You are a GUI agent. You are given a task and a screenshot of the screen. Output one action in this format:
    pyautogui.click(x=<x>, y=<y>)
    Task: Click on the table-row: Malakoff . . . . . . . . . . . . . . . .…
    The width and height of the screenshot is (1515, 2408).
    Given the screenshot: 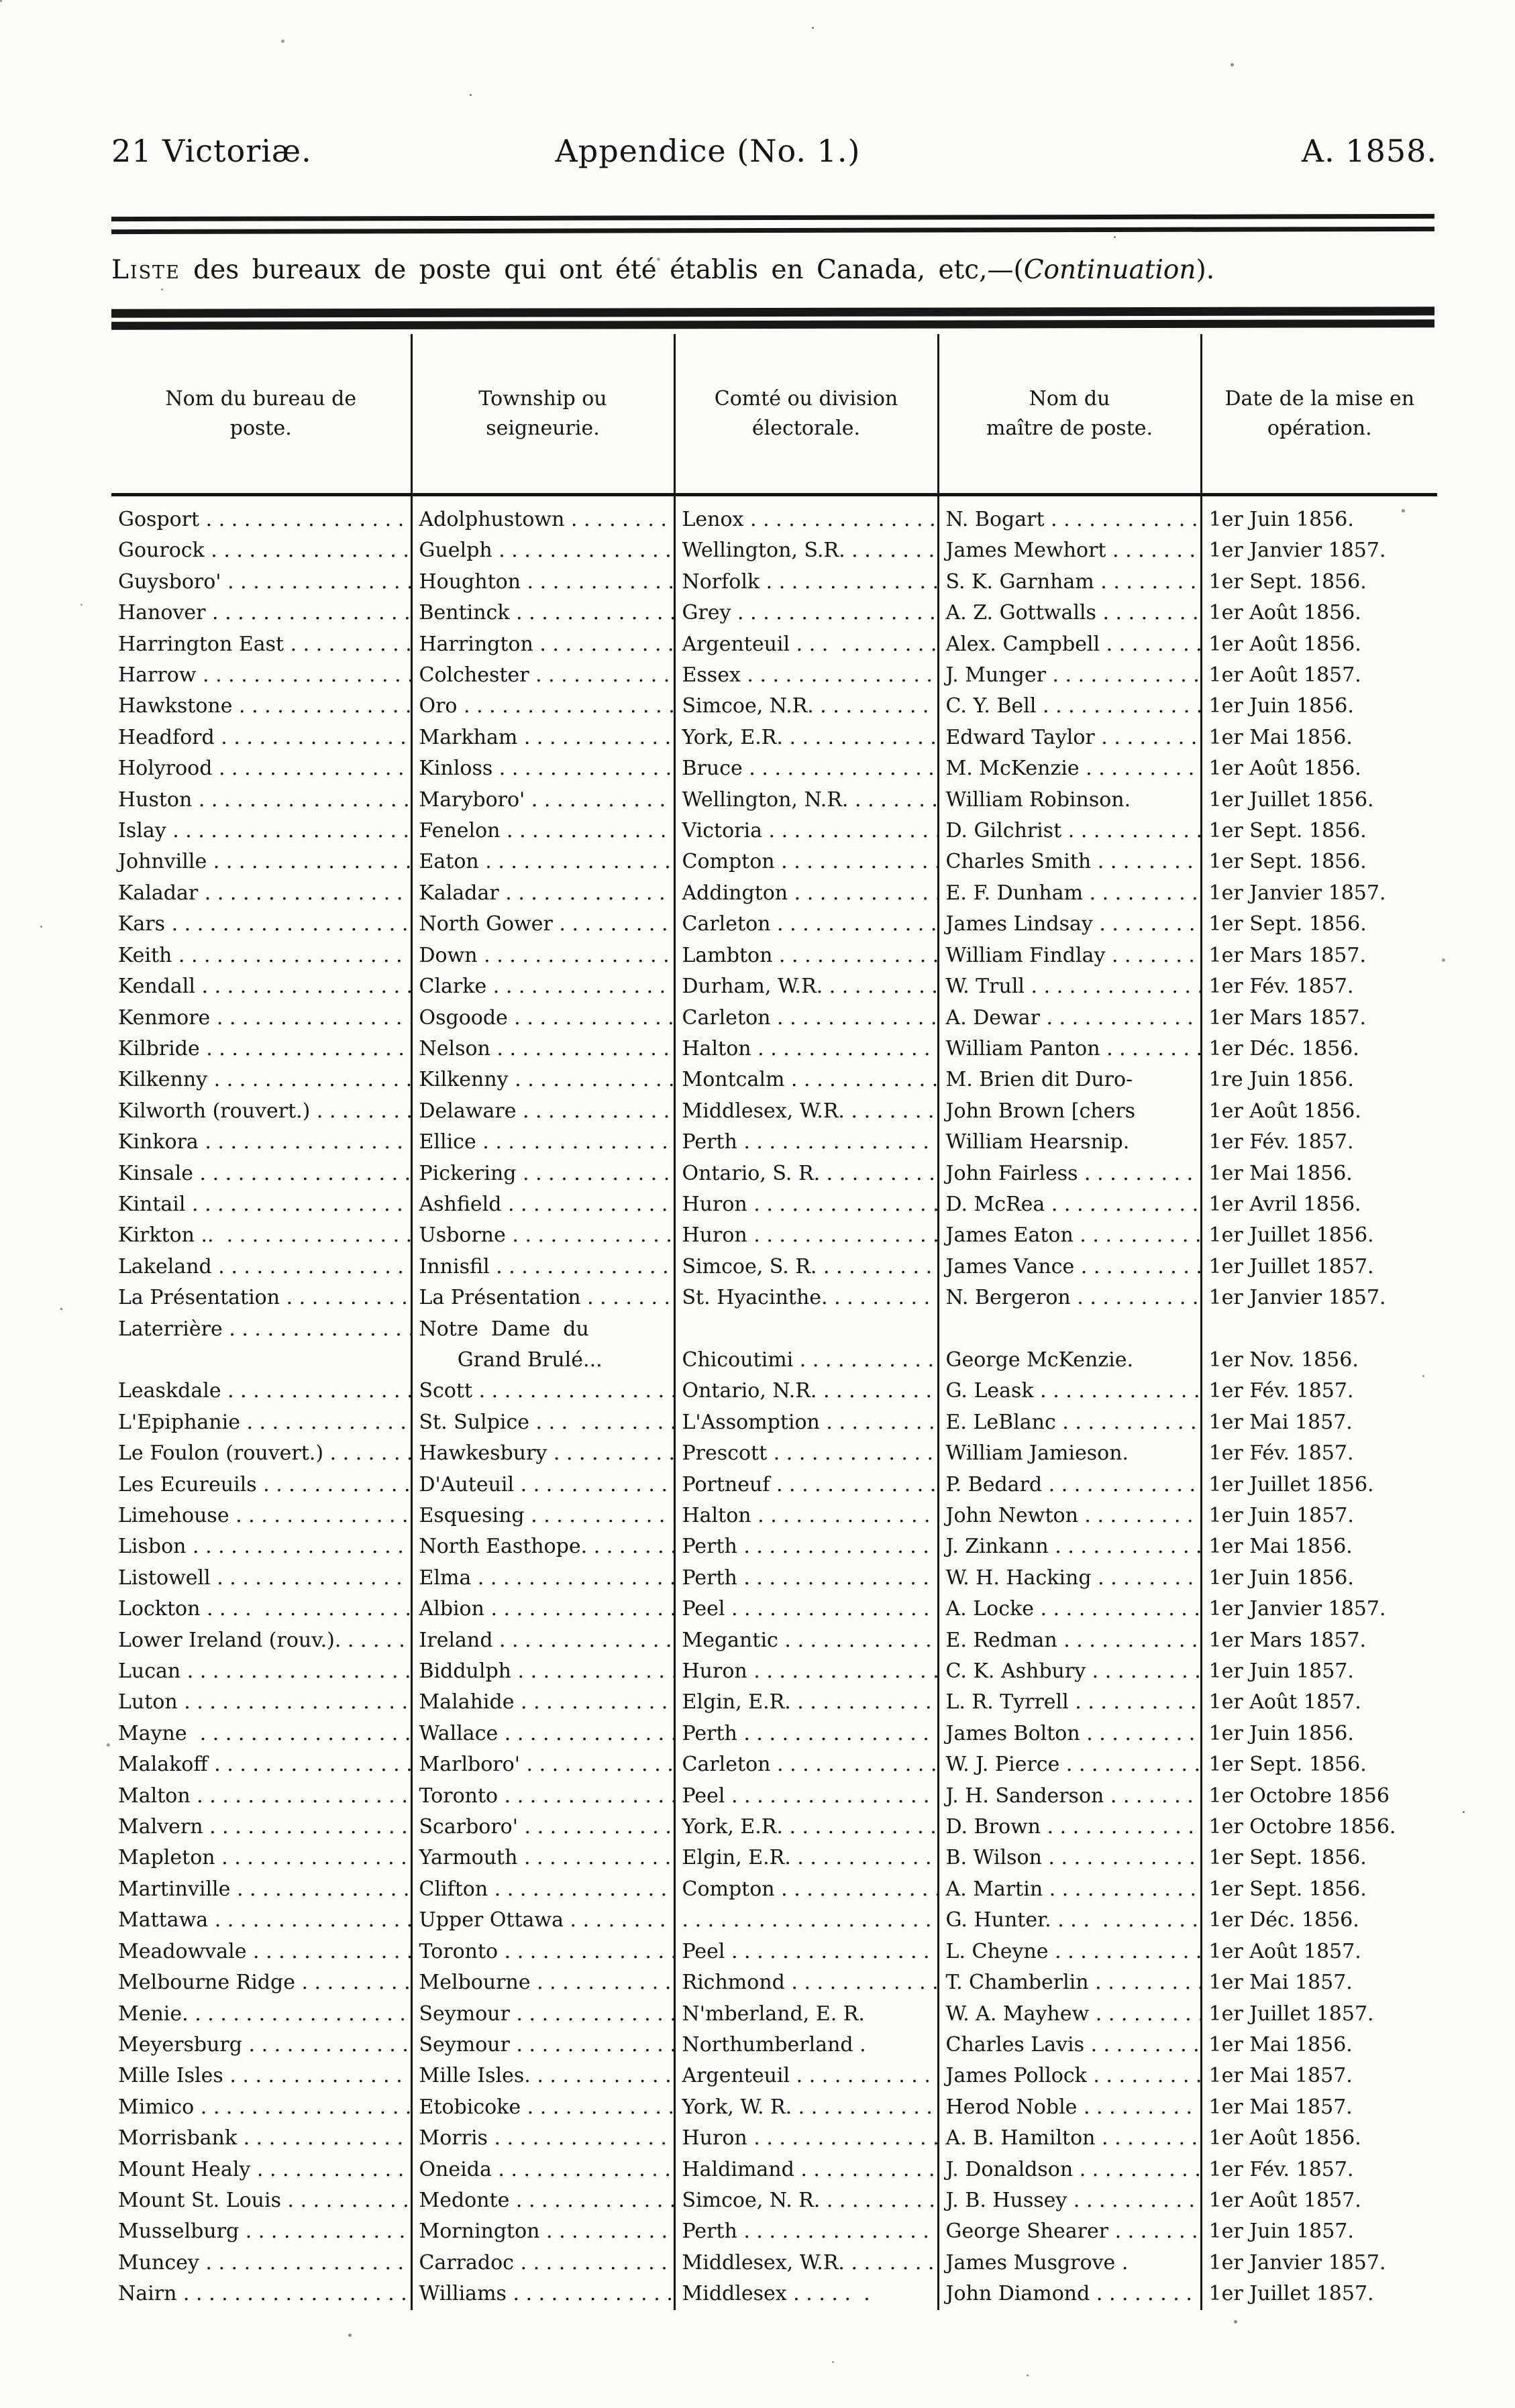 What is the action you would take?
    pyautogui.click(x=774, y=1765)
    